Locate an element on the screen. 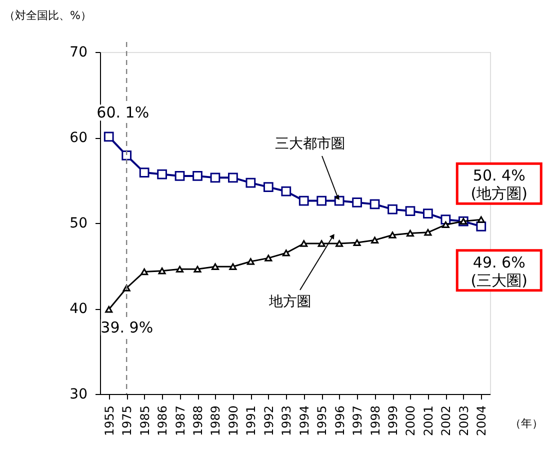 Image resolution: width=549 pixels, height=450 pixels. x-tick-label: 1995 is located at coordinates (322, 421).